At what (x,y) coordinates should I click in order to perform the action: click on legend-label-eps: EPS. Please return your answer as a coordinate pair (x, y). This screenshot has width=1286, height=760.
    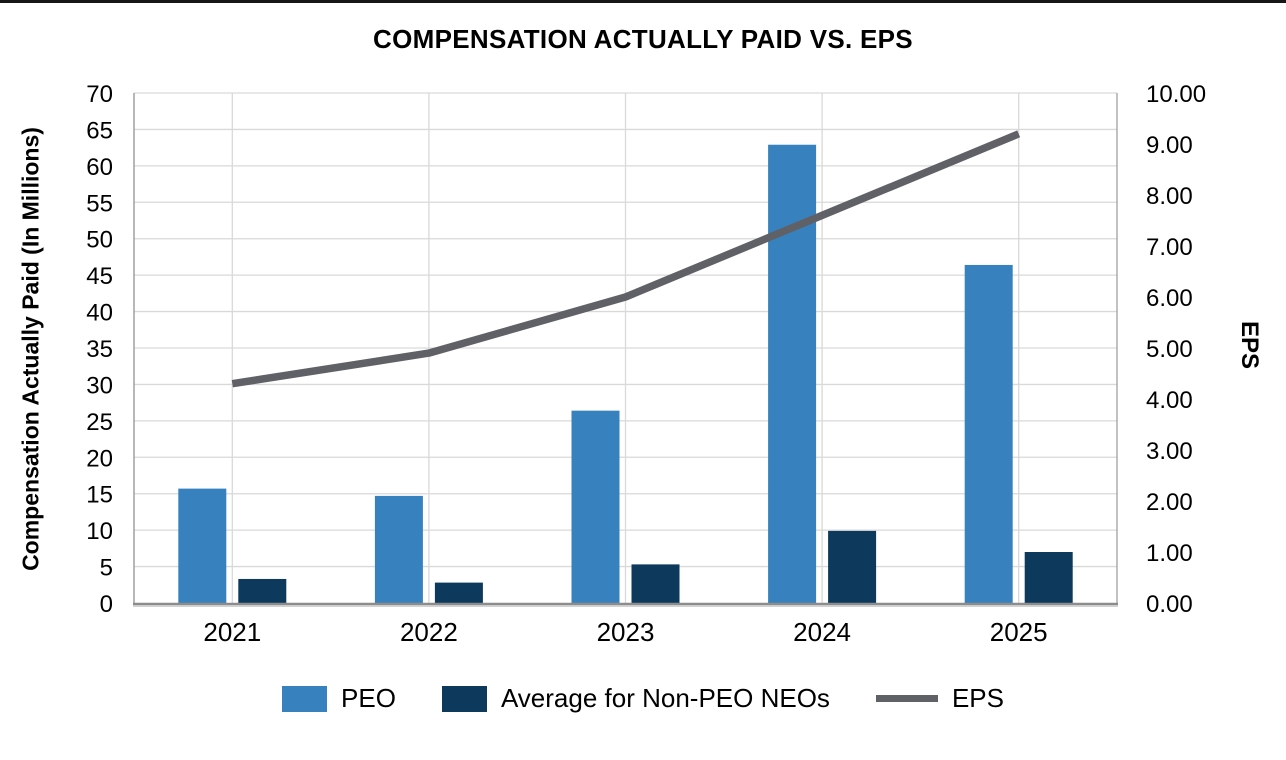
    Looking at the image, I should click on (977, 698).